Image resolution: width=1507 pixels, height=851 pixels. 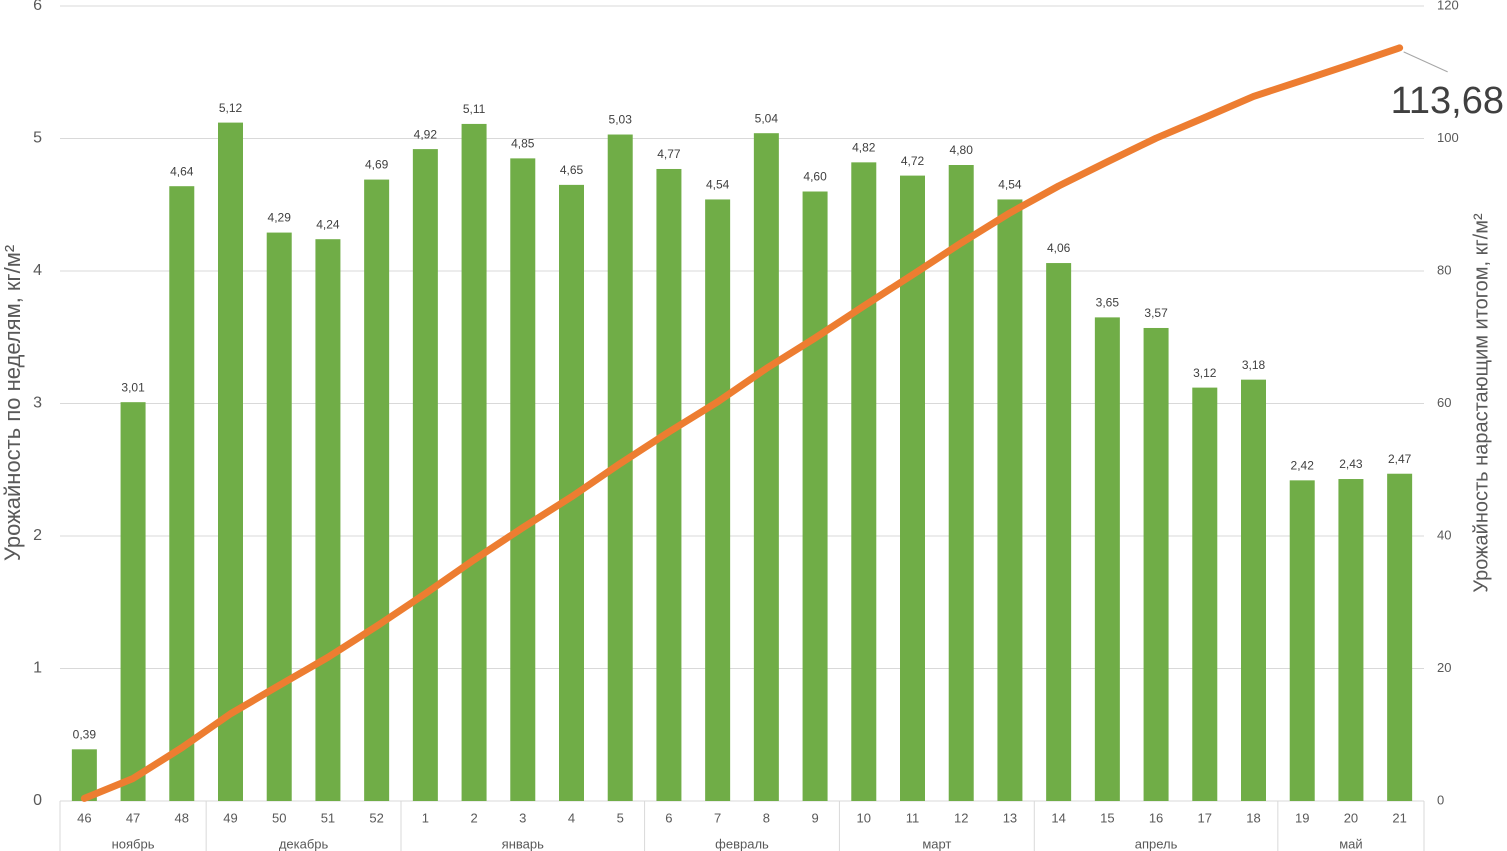 I want to click on x-tick-label: 14, so click(x=1058, y=817).